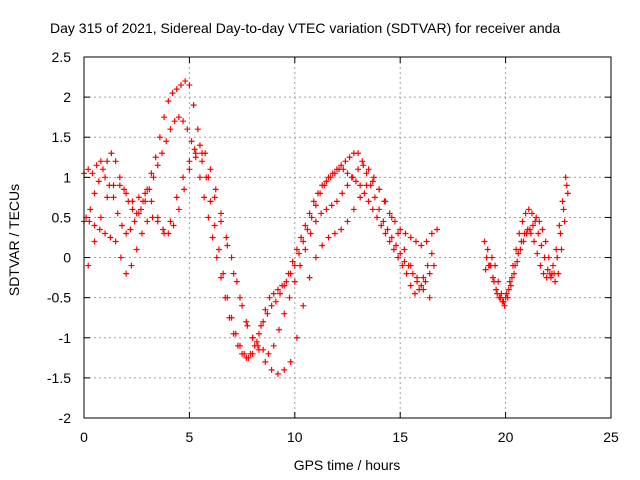 This screenshot has height=480, width=640. I want to click on y-tick-label: -1, so click(65, 338).